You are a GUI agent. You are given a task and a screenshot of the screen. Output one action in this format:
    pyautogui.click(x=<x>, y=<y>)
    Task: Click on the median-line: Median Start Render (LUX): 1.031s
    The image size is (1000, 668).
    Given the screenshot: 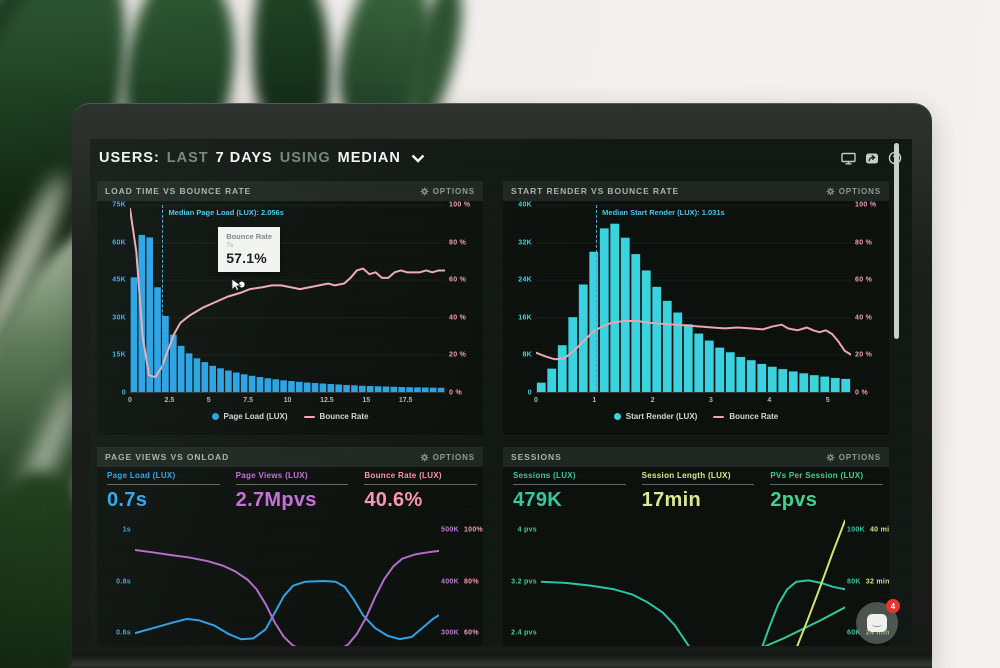 What is the action you would take?
    pyautogui.click(x=660, y=298)
    